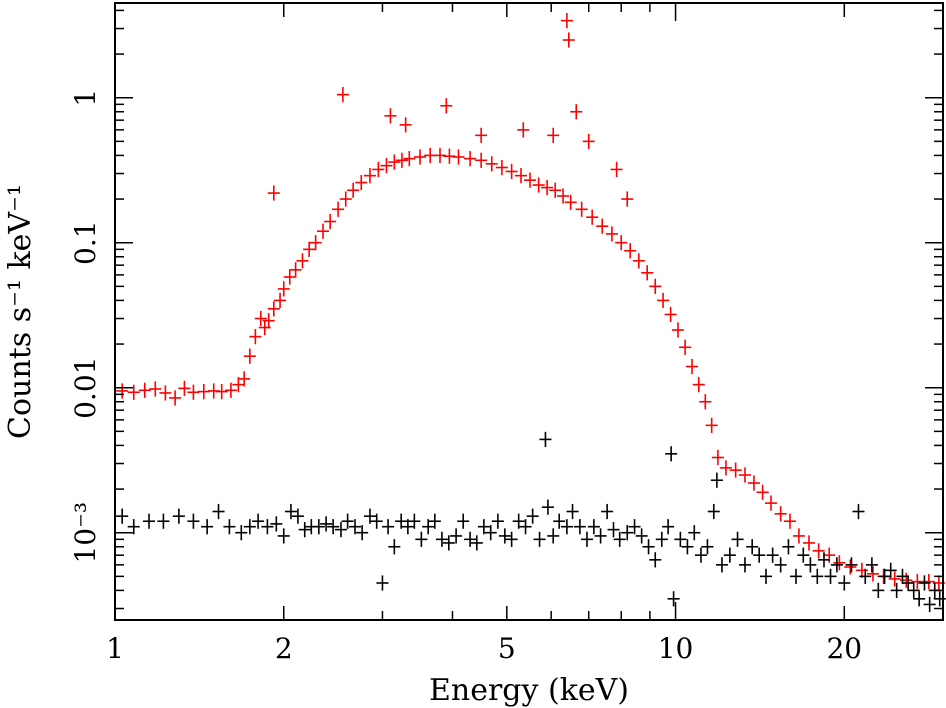 The image size is (946, 708). Describe the element at coordinates (507, 648) in the screenshot. I see `x-tick-label: 5` at that location.